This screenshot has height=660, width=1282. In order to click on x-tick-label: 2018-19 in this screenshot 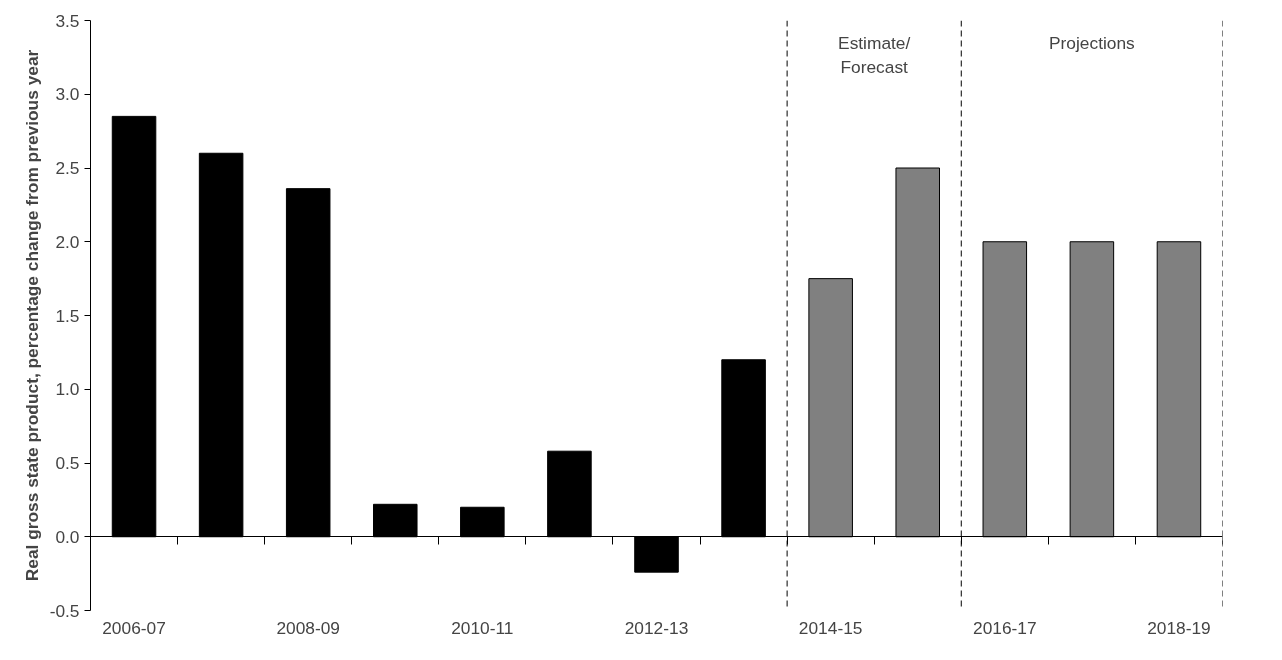, I will do `click(1179, 627)`.